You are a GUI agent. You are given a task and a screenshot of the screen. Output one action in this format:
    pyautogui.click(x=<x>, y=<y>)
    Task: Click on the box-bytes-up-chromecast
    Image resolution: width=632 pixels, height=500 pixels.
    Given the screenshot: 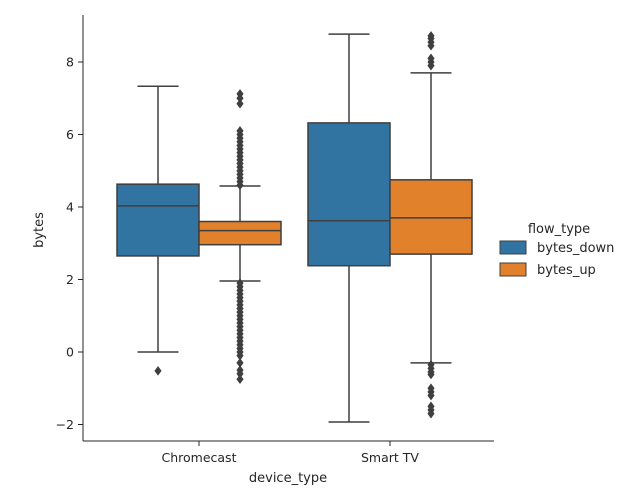 What is the action you would take?
    pyautogui.click(x=240, y=237)
    